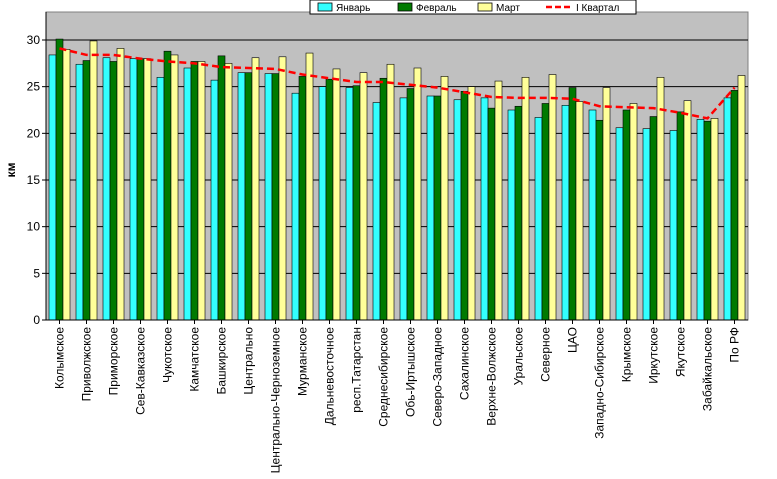 The image size is (777, 479). I want to click on x-tick-label: Чукотское, so click(168, 355).